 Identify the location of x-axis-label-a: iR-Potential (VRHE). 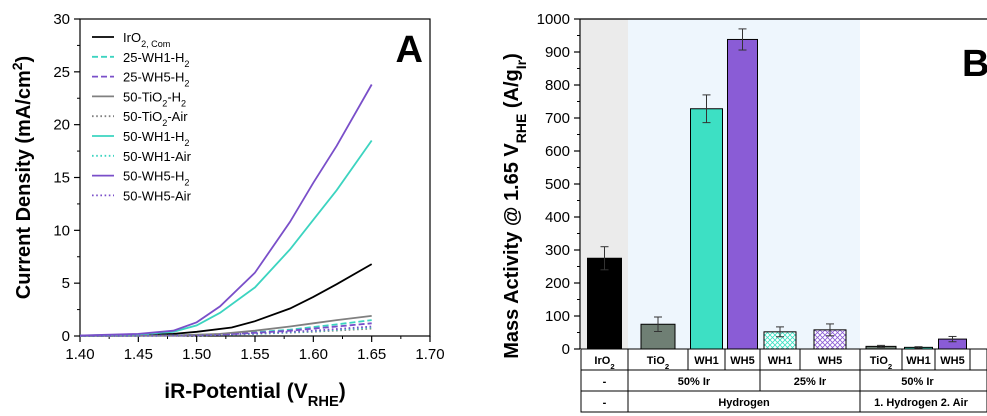
(255, 395).